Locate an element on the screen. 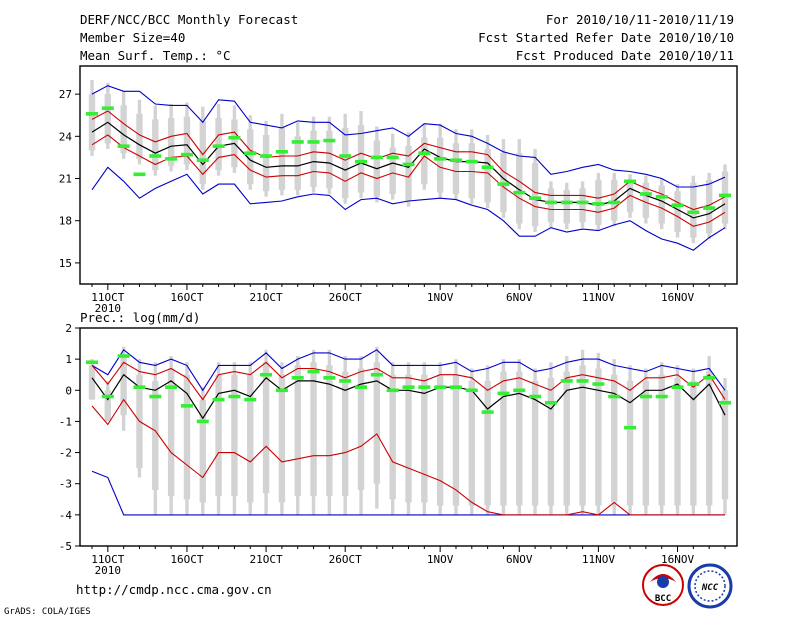  ncc-logo: NCC is located at coordinates (710, 586).